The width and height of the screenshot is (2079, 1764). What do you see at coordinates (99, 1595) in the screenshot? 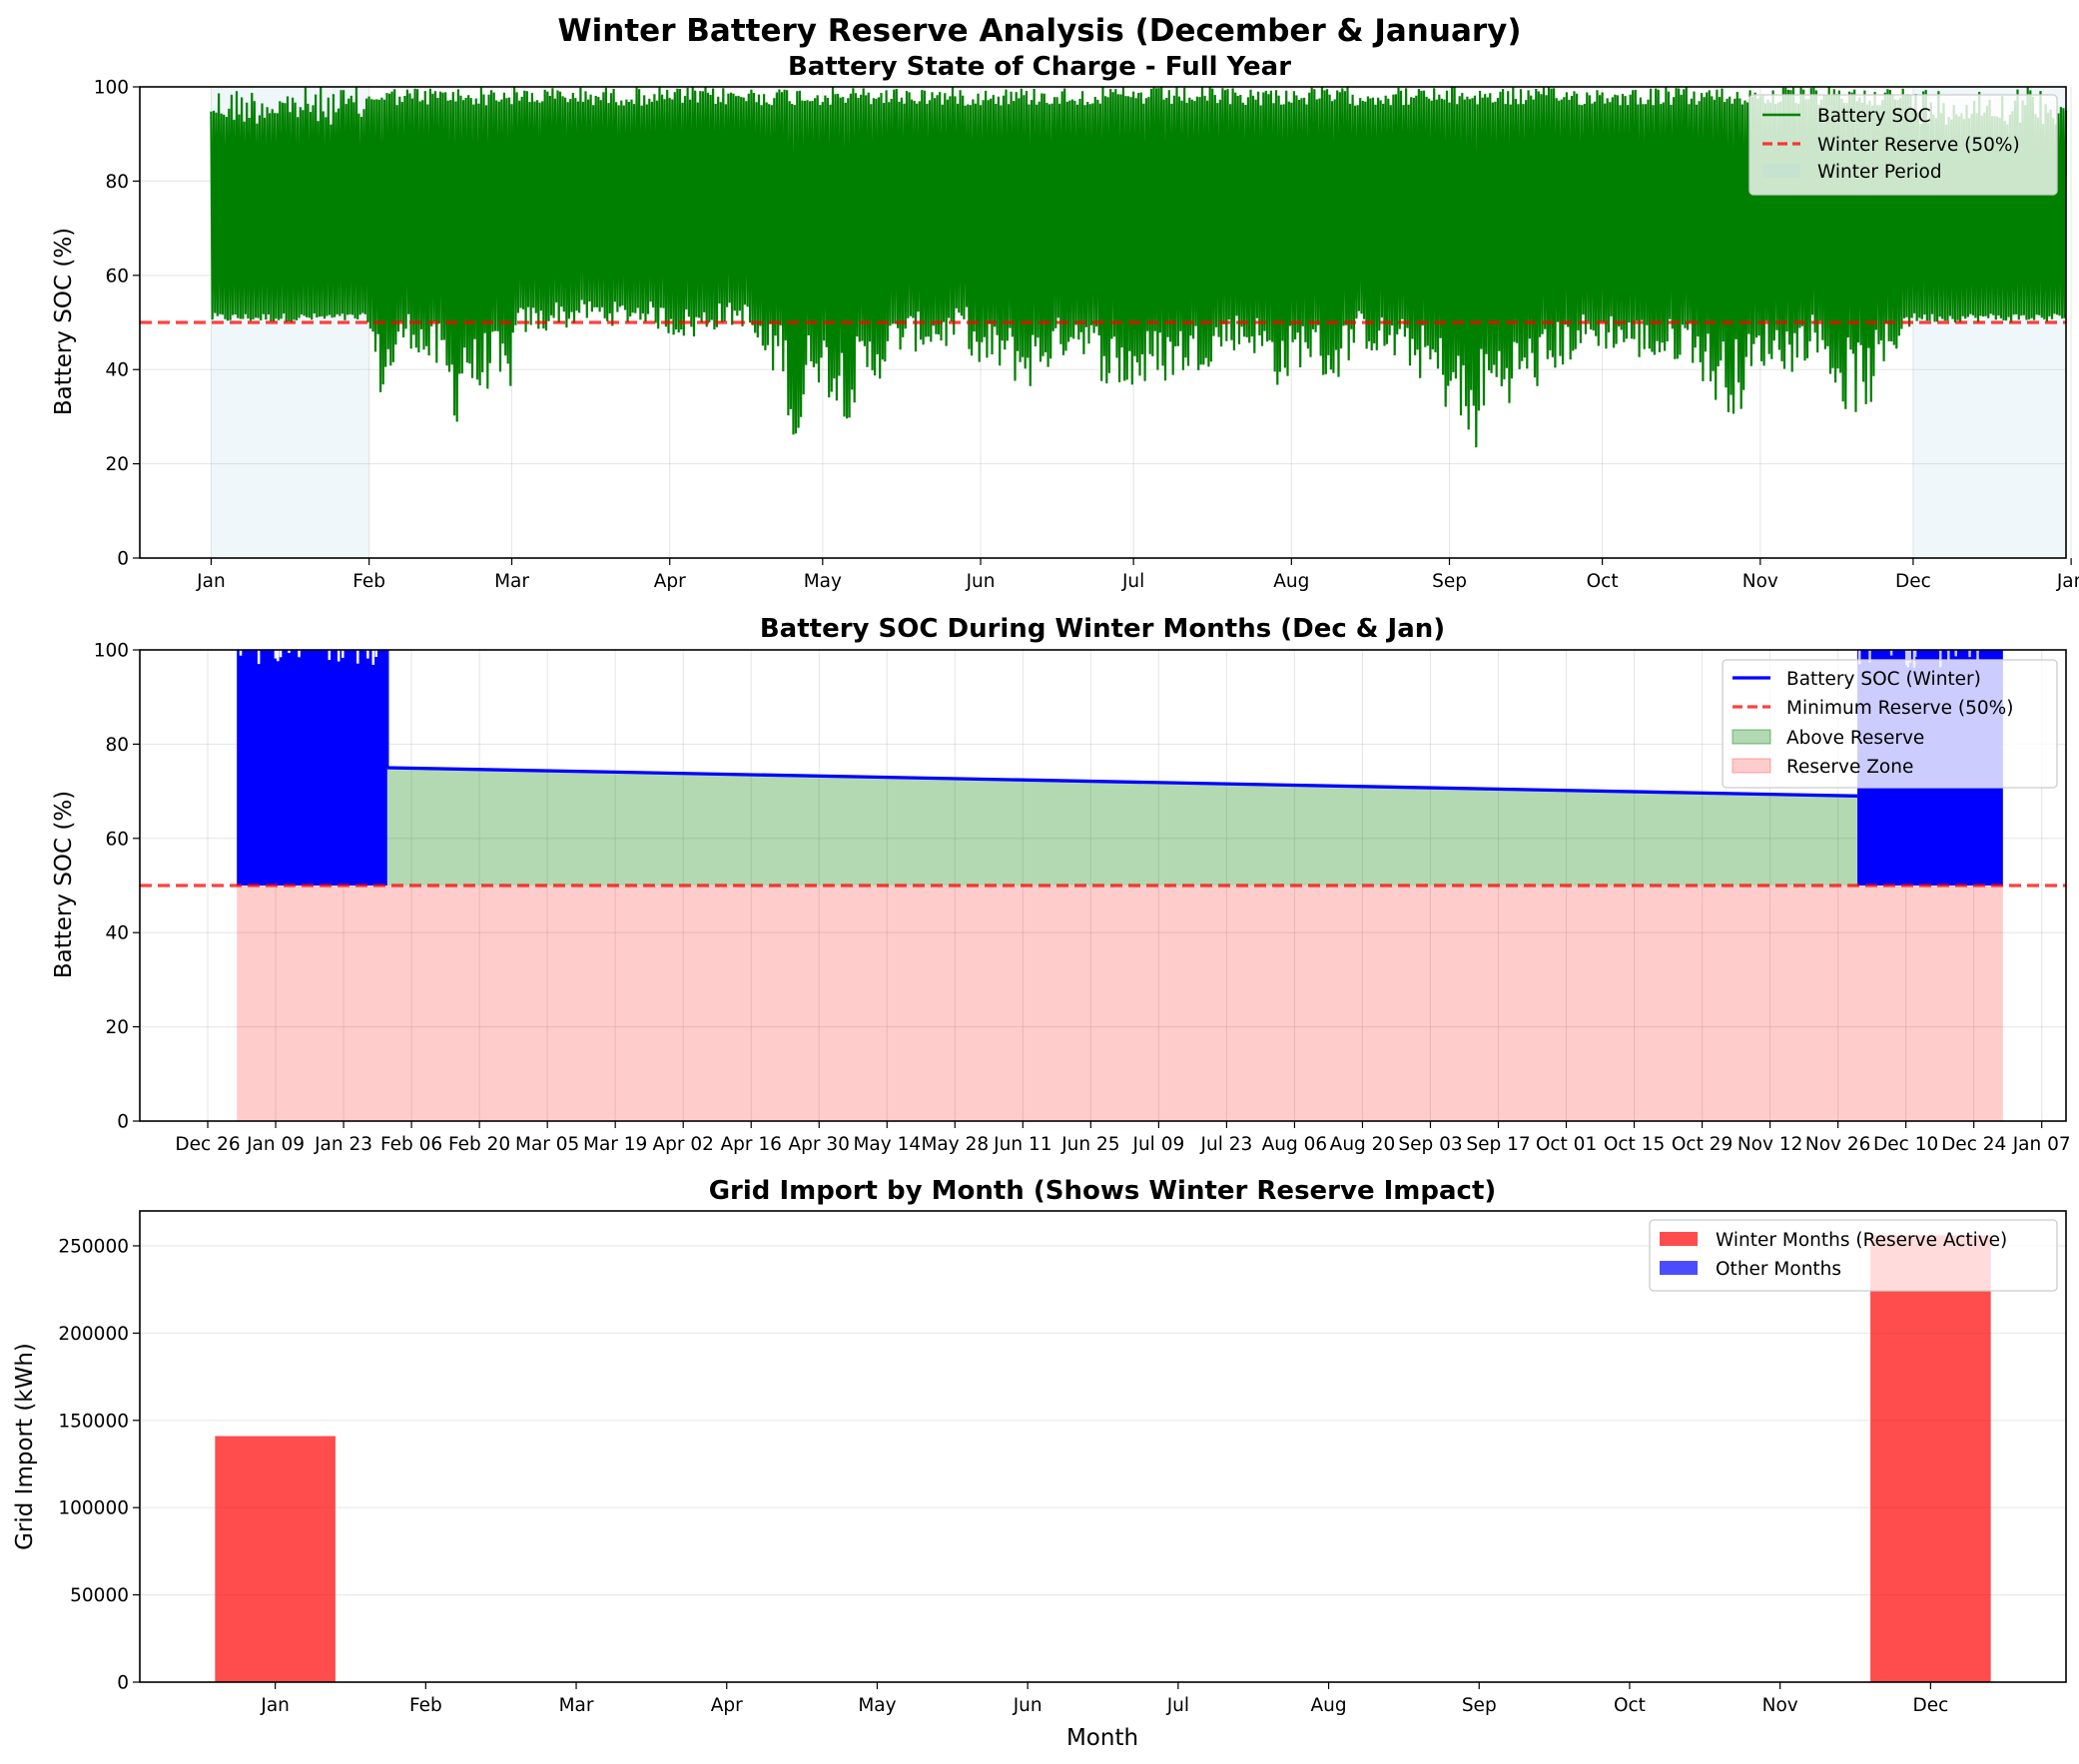
I see `panel3-ytick-label: 50000` at bounding box center [99, 1595].